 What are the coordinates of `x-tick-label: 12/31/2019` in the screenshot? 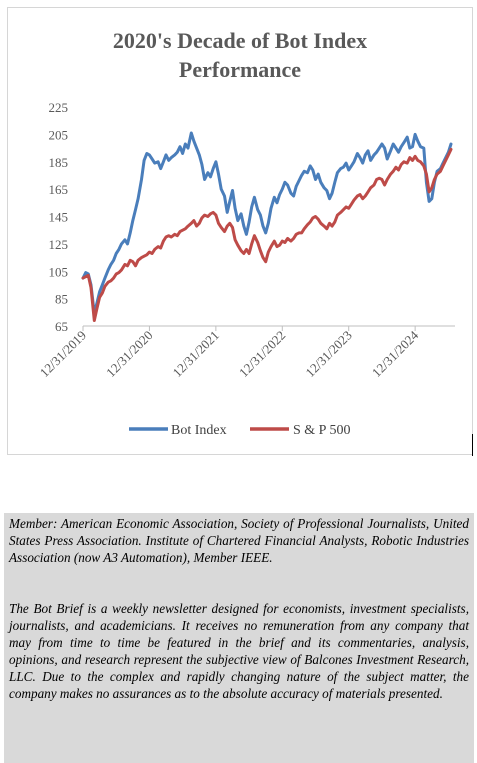 It's located at (63, 354).